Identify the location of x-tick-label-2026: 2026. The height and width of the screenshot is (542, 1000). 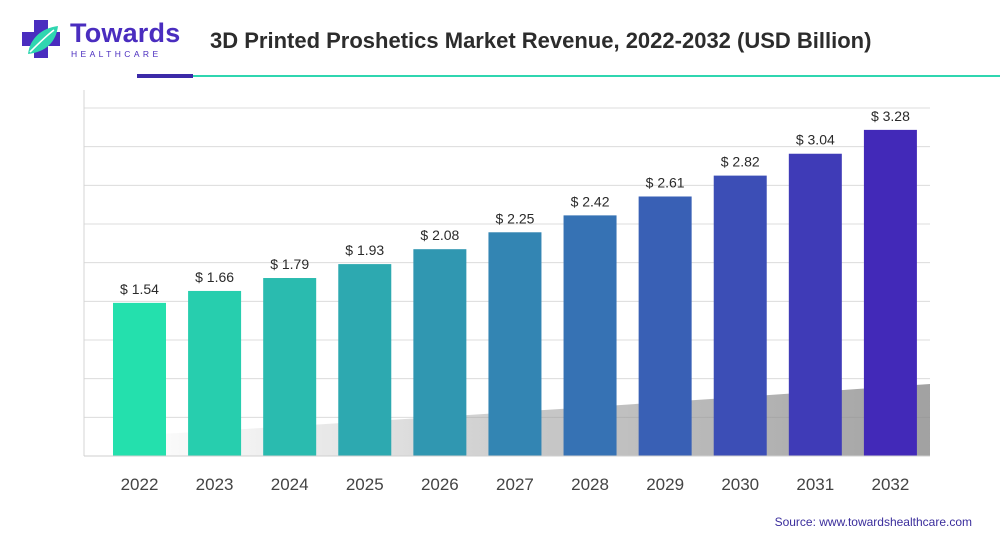
(440, 484).